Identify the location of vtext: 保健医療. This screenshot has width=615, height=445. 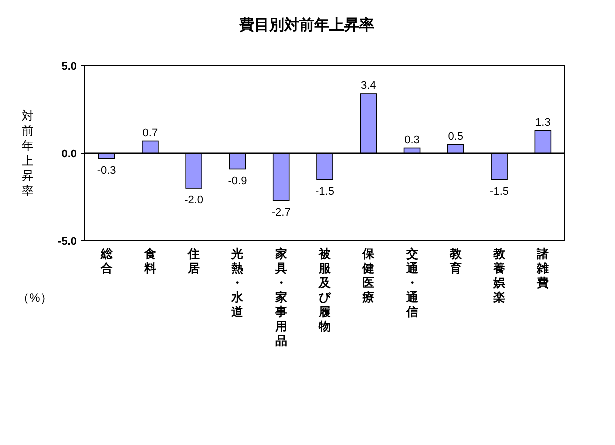
(368, 275).